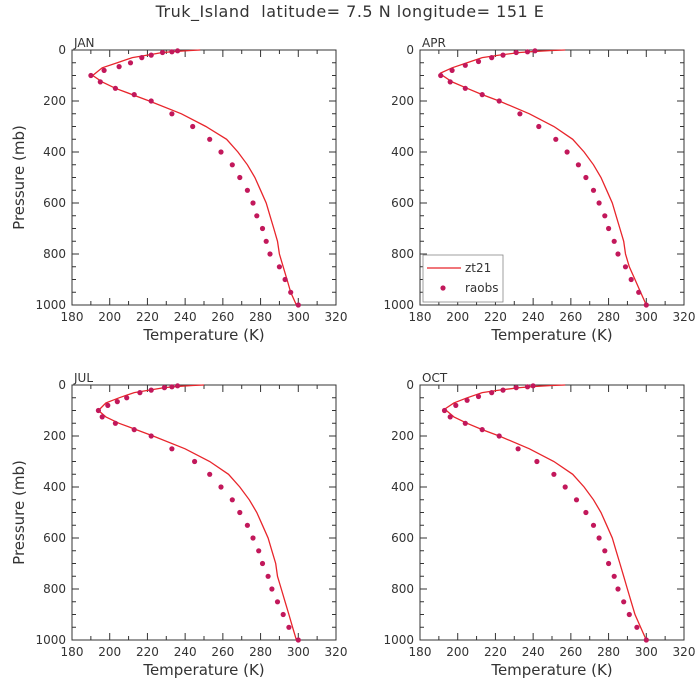 Image resolution: width=700 pixels, height=700 pixels. I want to click on model-profile-line, so click(543, 177).